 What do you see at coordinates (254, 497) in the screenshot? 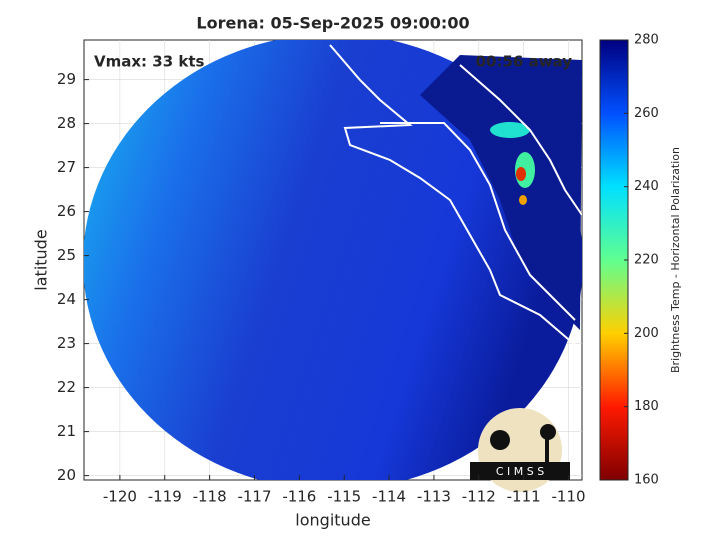
I see `x-tick-label: -117` at bounding box center [254, 497].